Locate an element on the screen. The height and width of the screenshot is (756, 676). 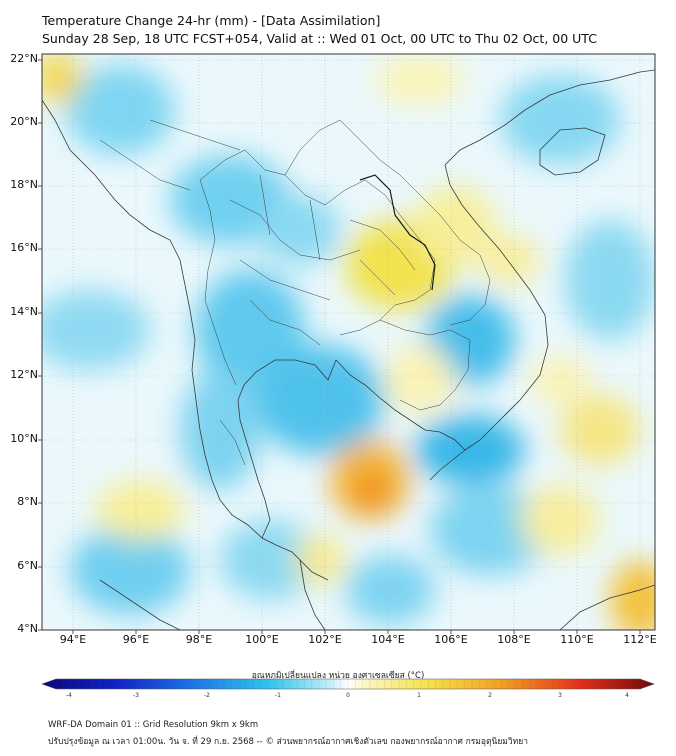
lon-label: 104°E is located at coordinates (388, 639).